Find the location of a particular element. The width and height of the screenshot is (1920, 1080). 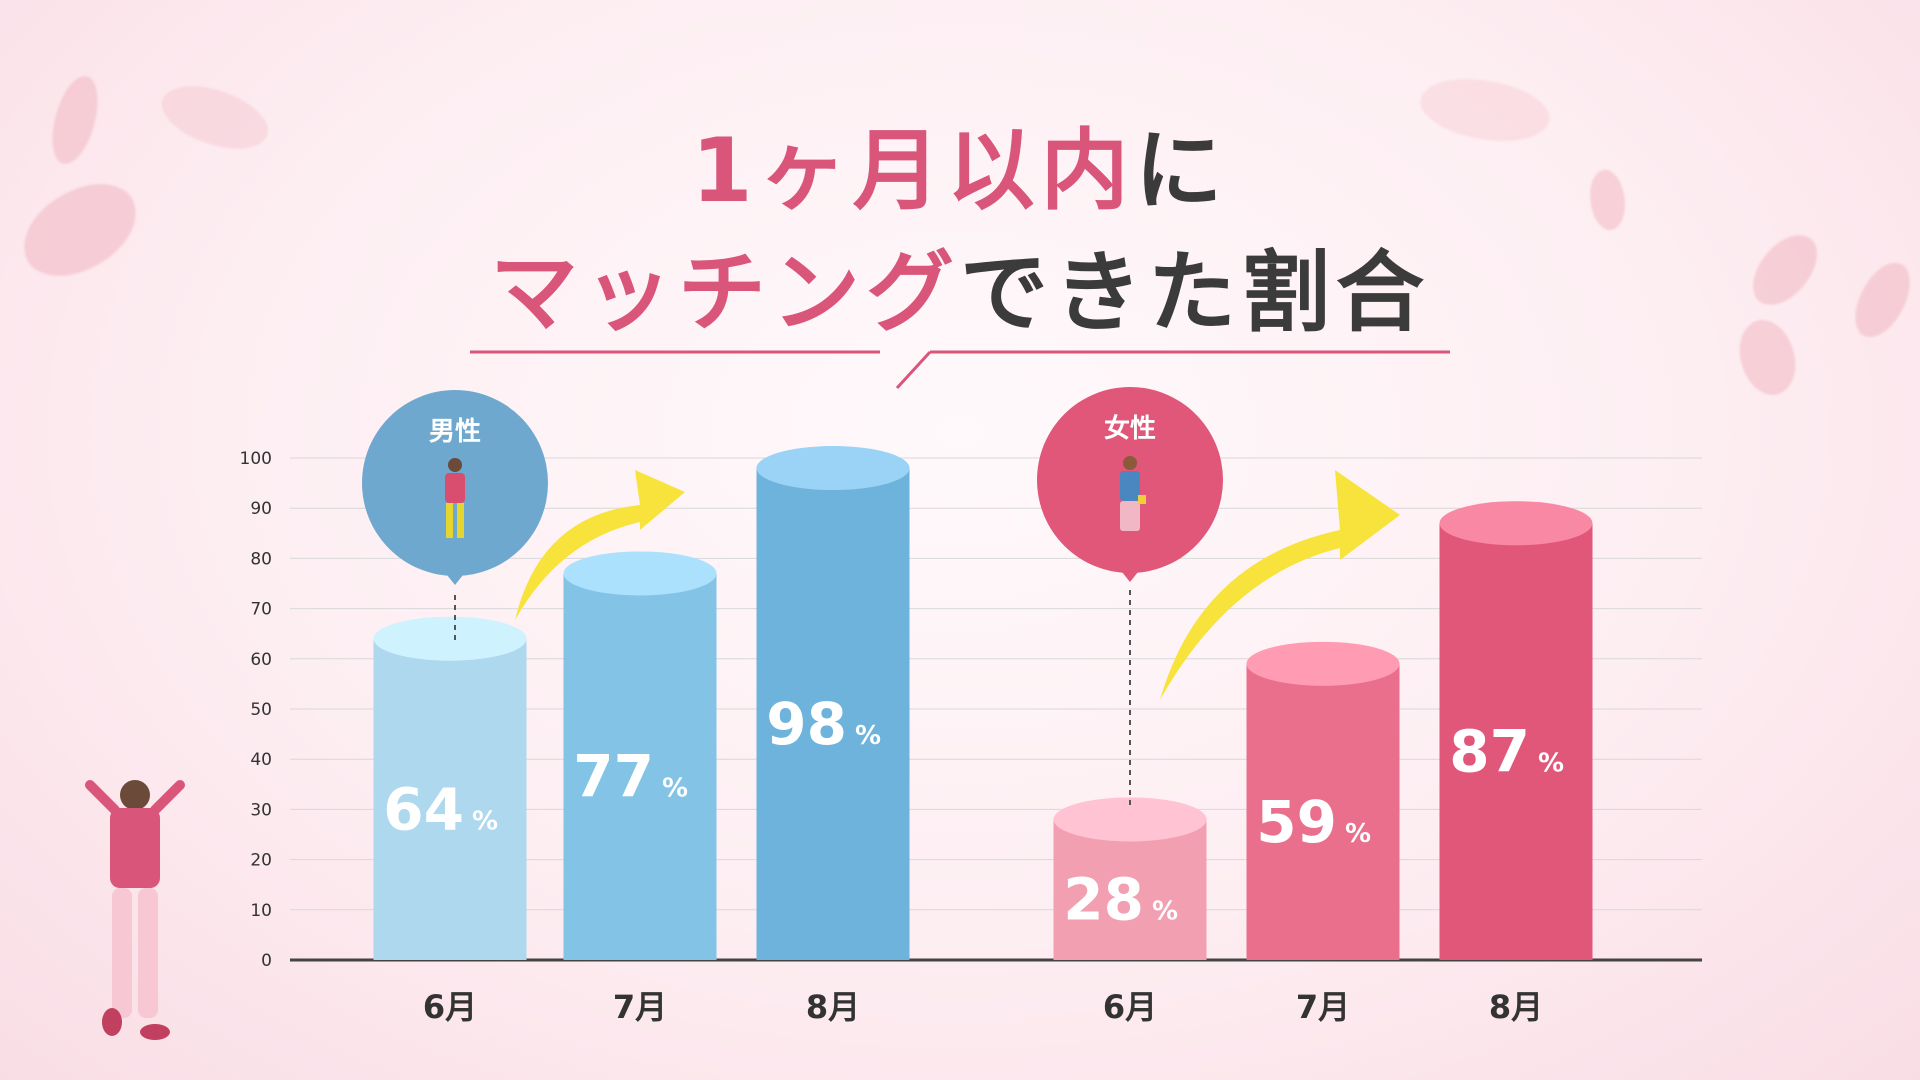

y-tick-label: 80 is located at coordinates (261, 559).